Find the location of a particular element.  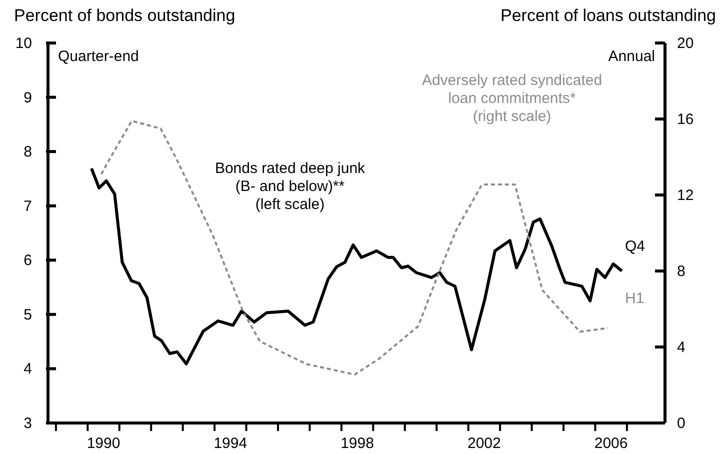

x-tick-label: 1990 is located at coordinates (103, 443).